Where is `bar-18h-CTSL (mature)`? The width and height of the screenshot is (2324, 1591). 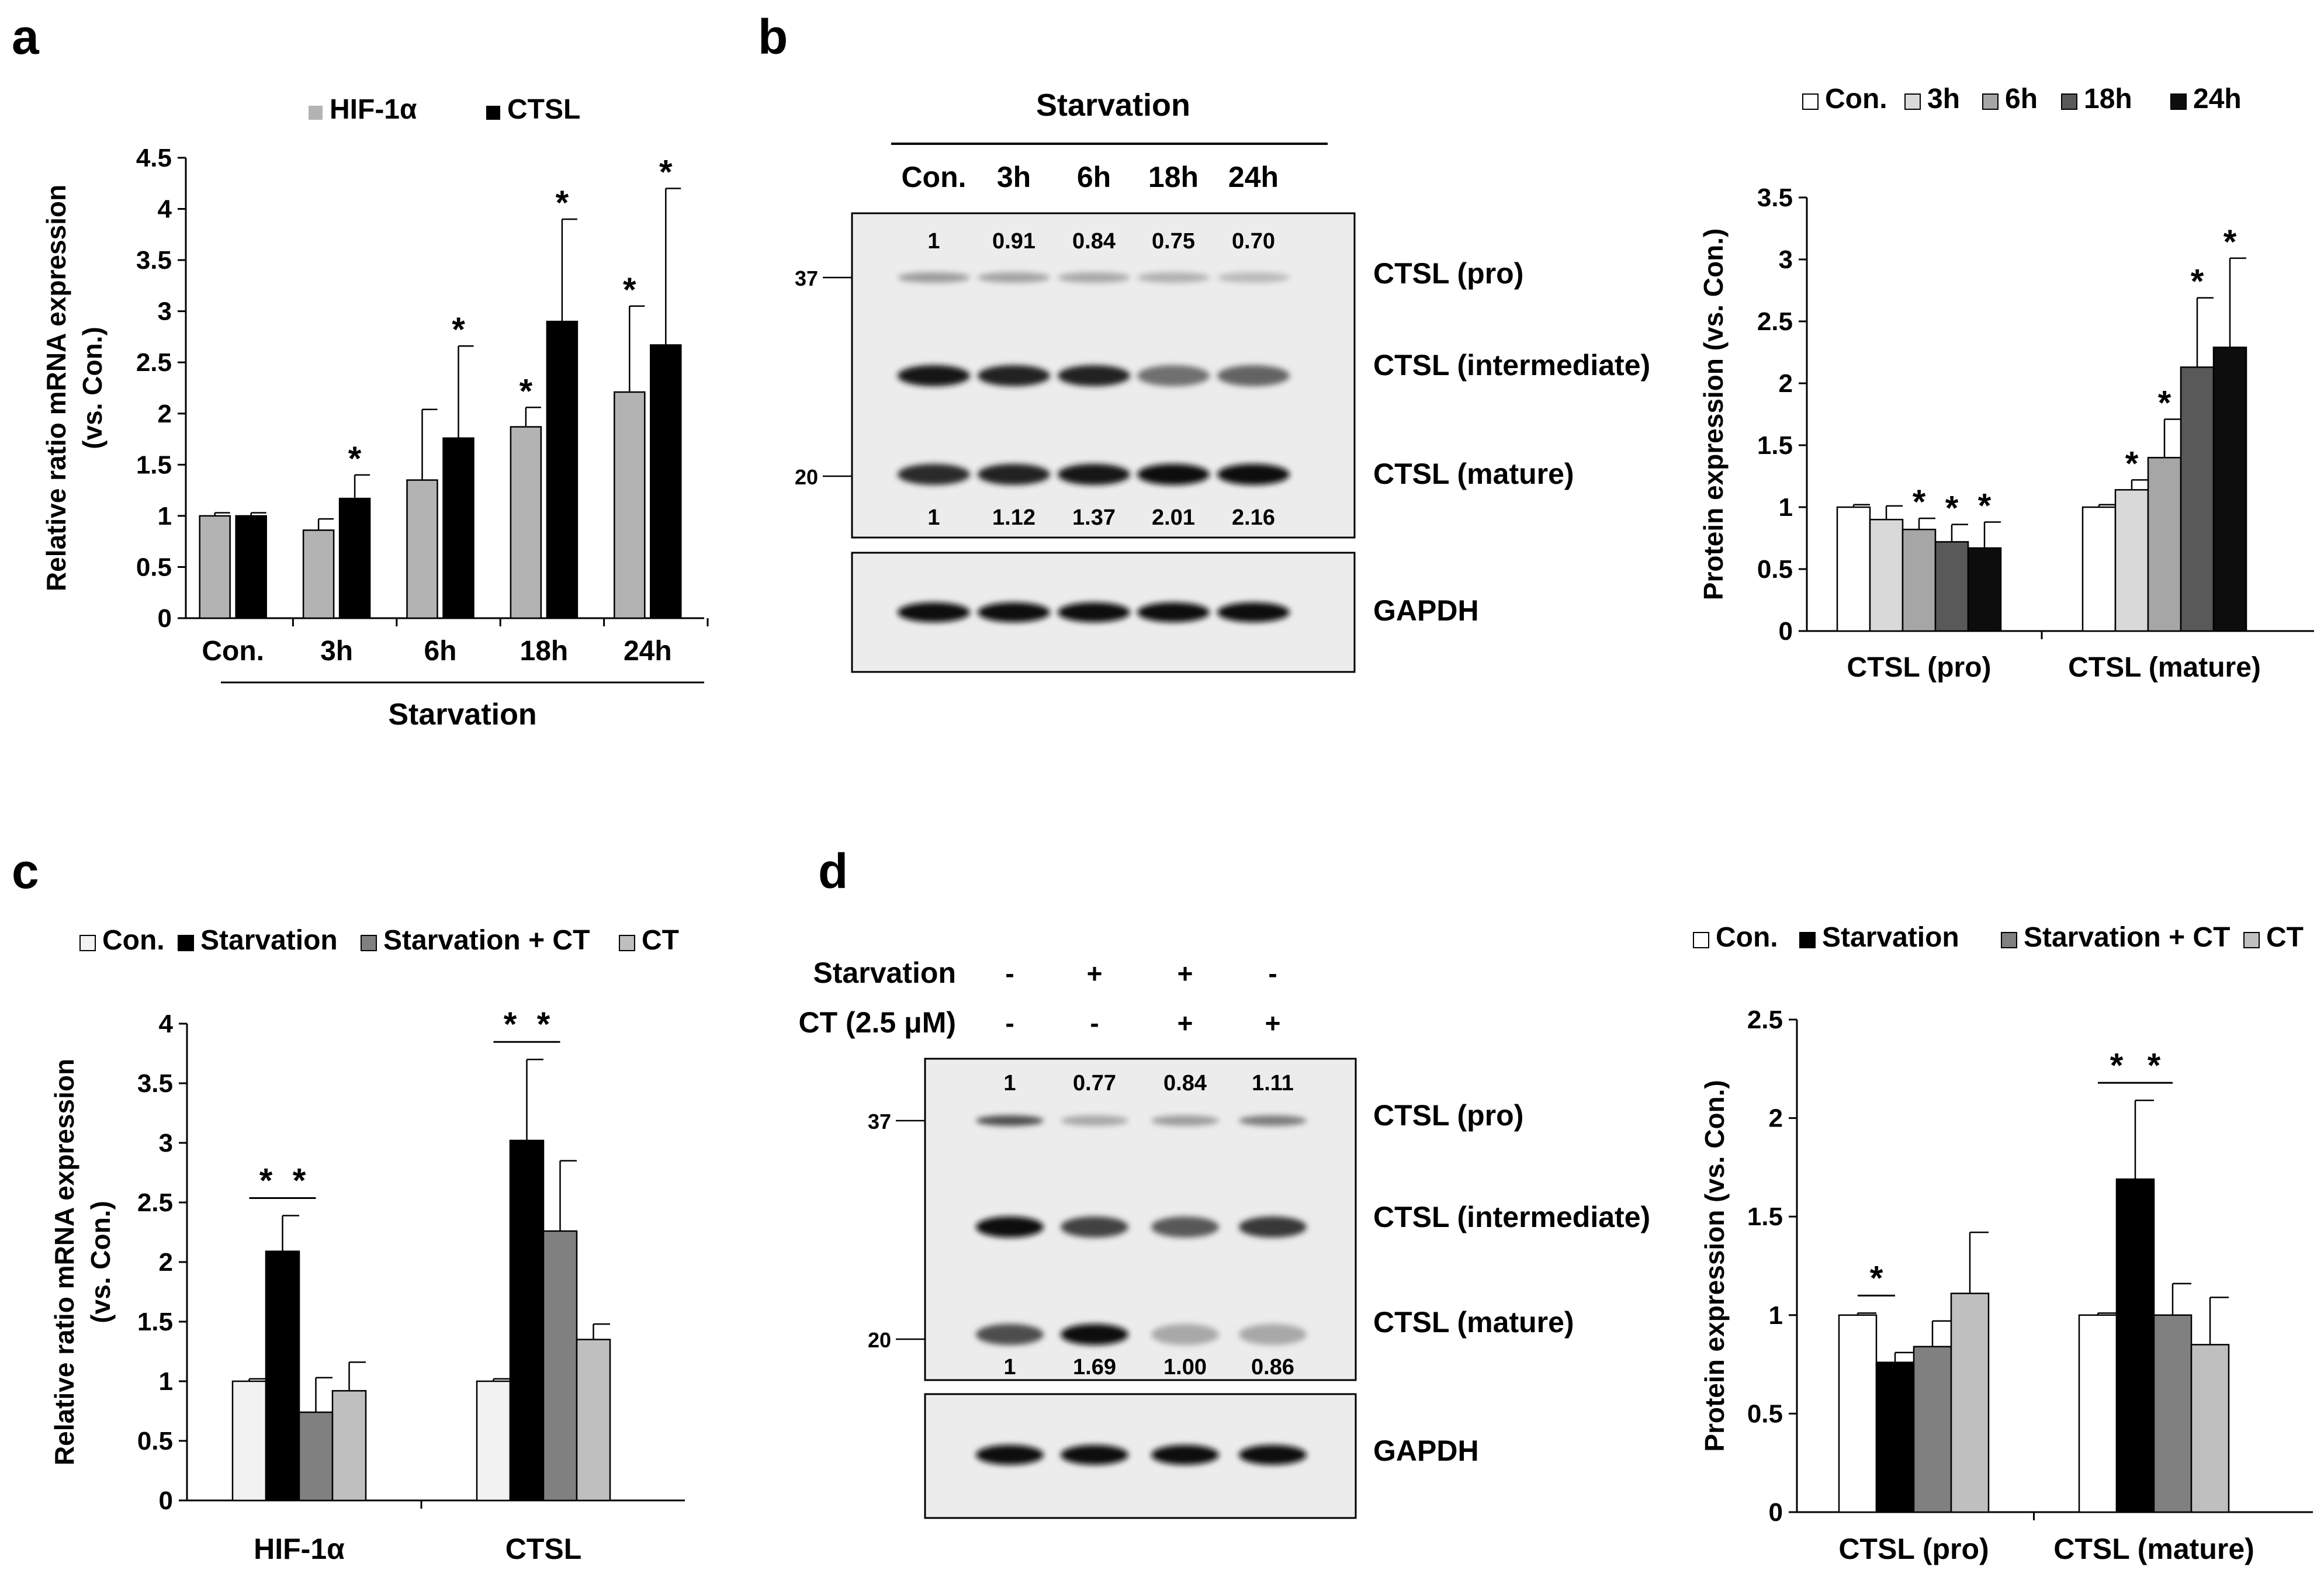 bar-18h-CTSL (mature) is located at coordinates (2197, 499).